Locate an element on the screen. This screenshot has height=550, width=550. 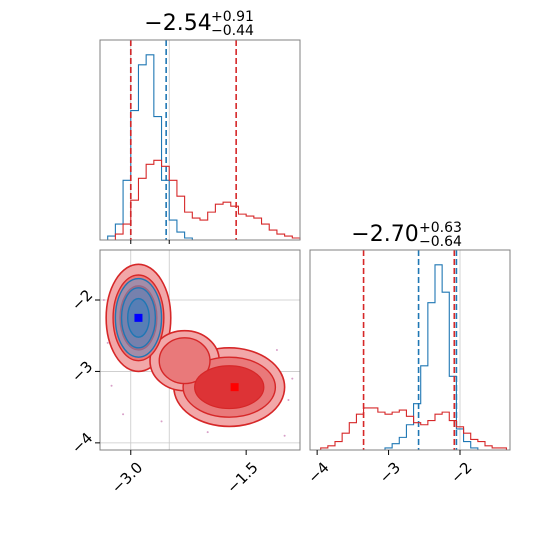
panel3-frame is located at coordinates (200, 350).